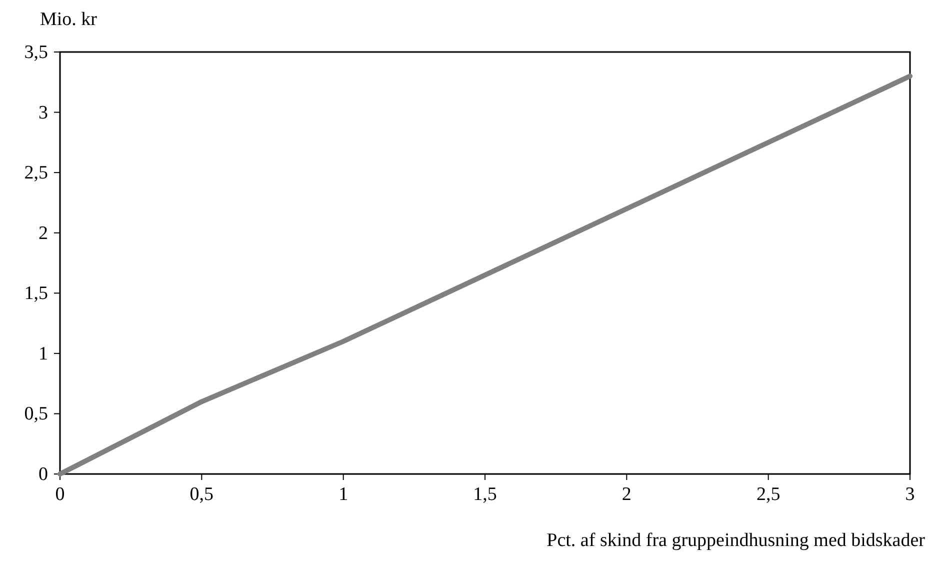  I want to click on x-tick-label: 2, so click(627, 494).